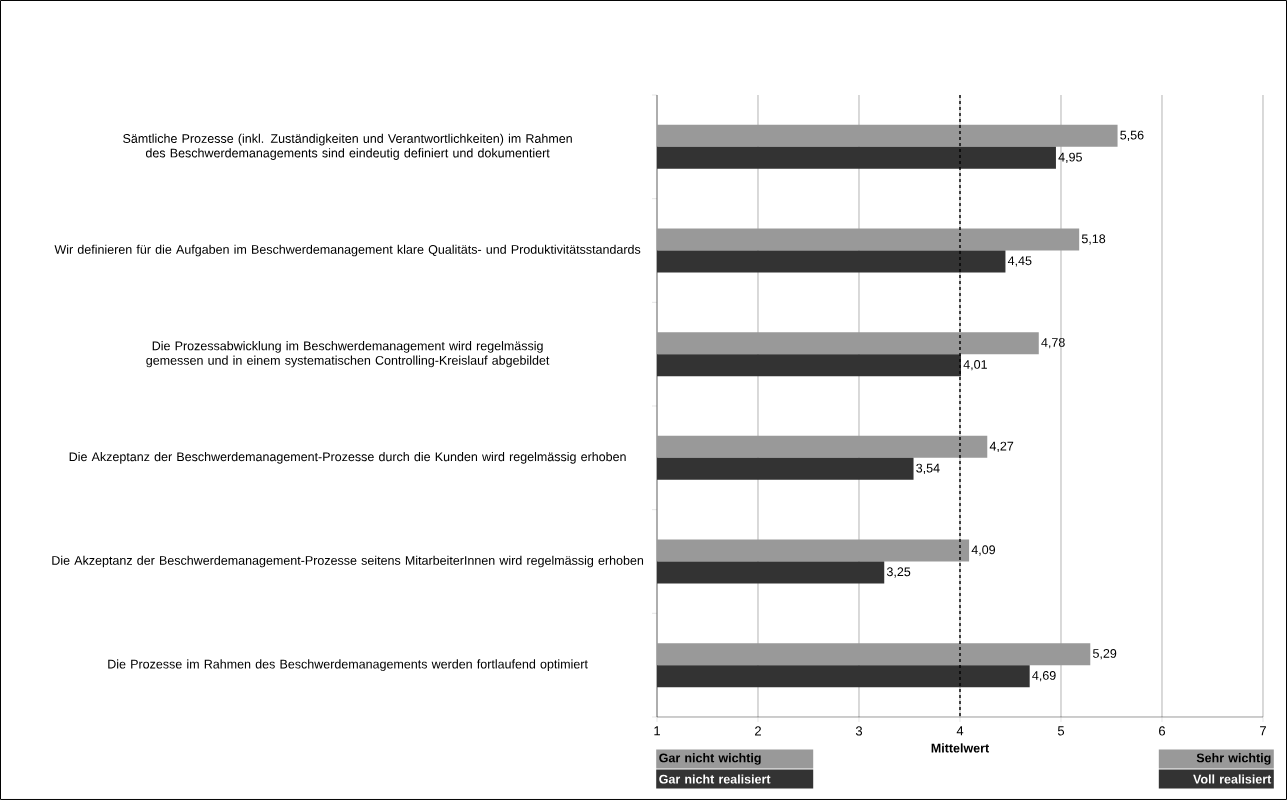  I want to click on text: Voll realisiert, so click(1232, 779).